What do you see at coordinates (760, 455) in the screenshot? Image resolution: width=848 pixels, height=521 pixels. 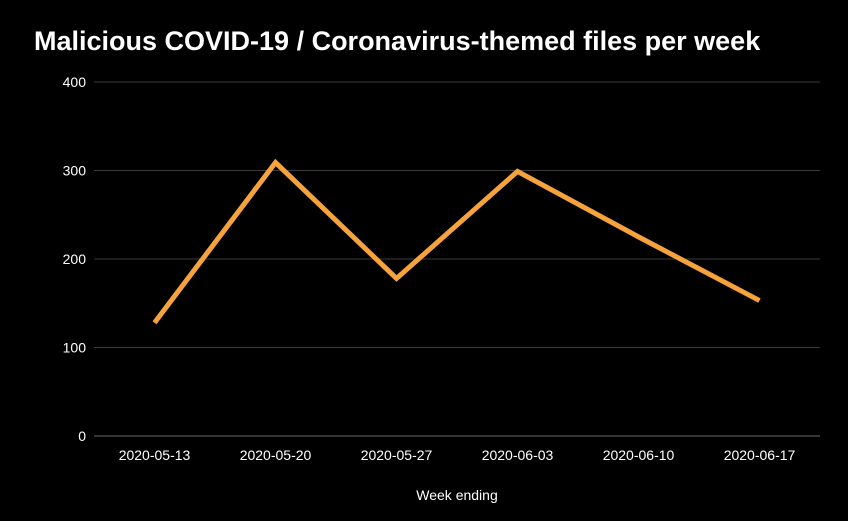 I see `x-tick-label: 2020-06-17` at bounding box center [760, 455].